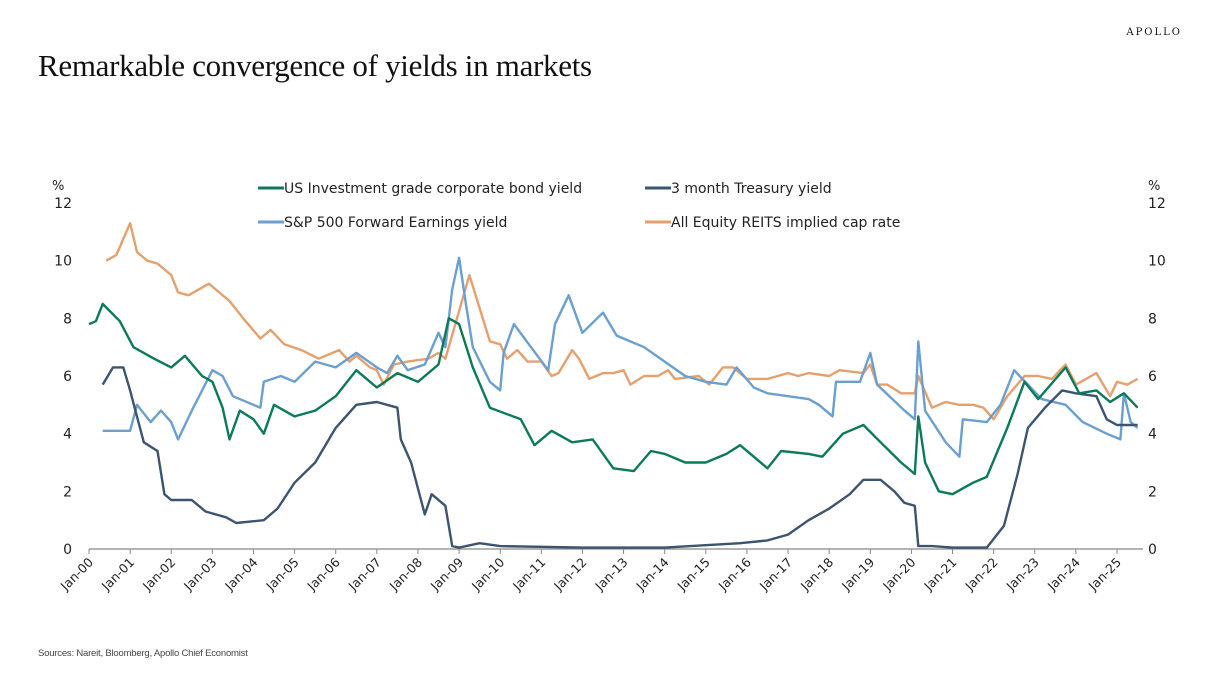 Image resolution: width=1220 pixels, height=679 pixels. I want to click on y-tick-label-left: 8, so click(67, 319).